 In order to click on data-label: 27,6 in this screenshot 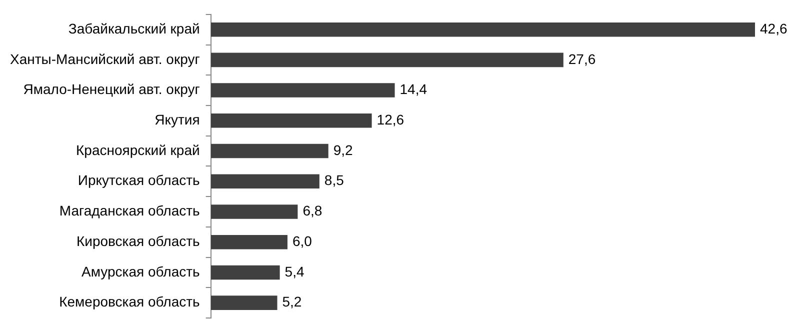, I will do `click(582, 58)`.